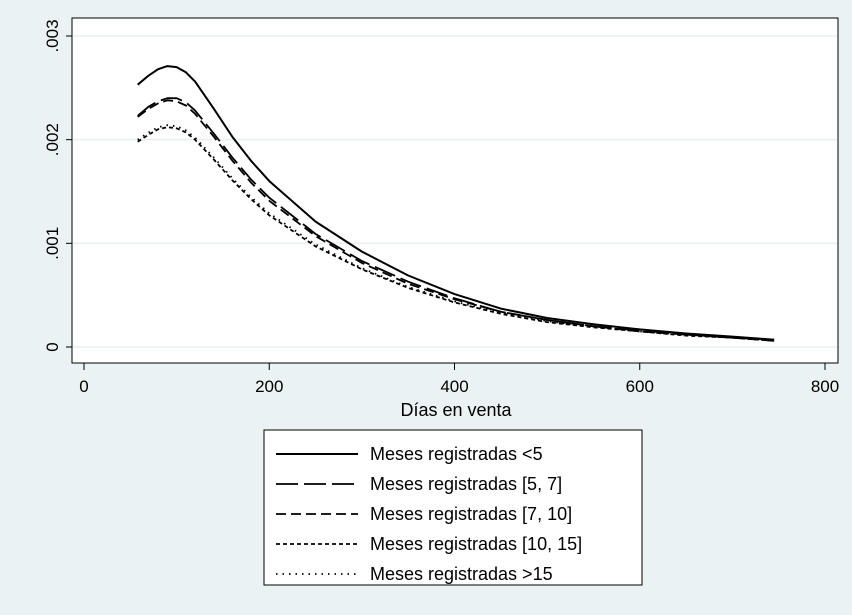 This screenshot has height=615, width=852. Describe the element at coordinates (454, 386) in the screenshot. I see `x-tick-label: 400` at that location.